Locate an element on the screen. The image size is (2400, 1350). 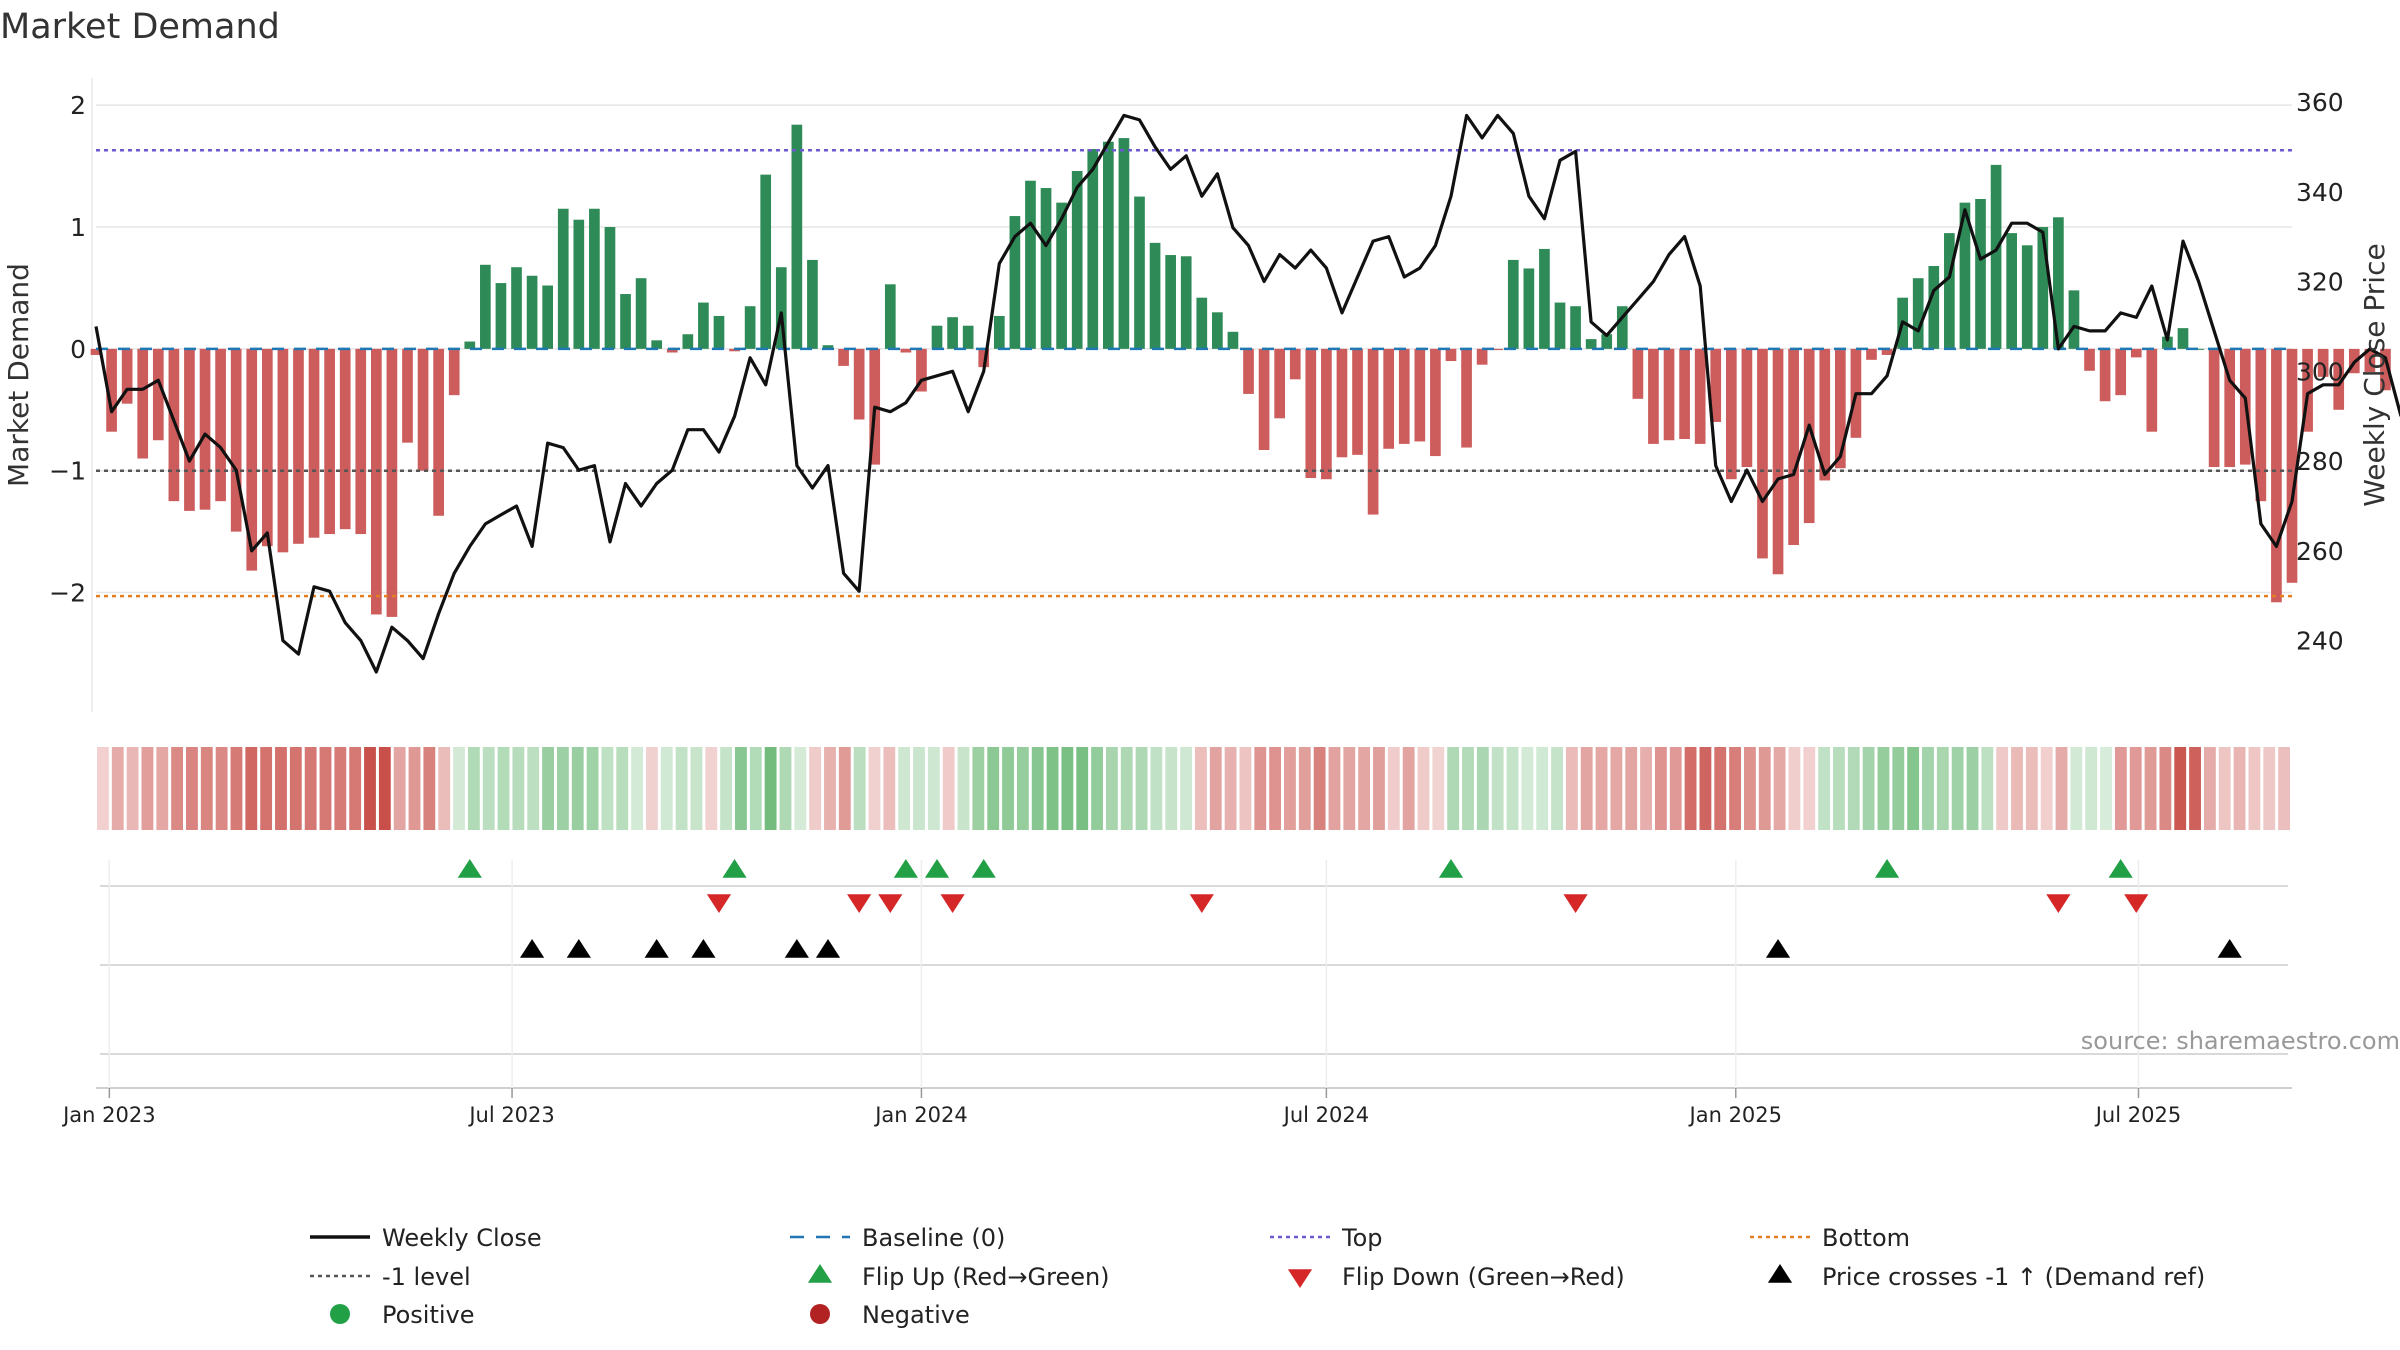
left-axis-ticks: 2 1 0 −1 −2 is located at coordinates (67, 349).